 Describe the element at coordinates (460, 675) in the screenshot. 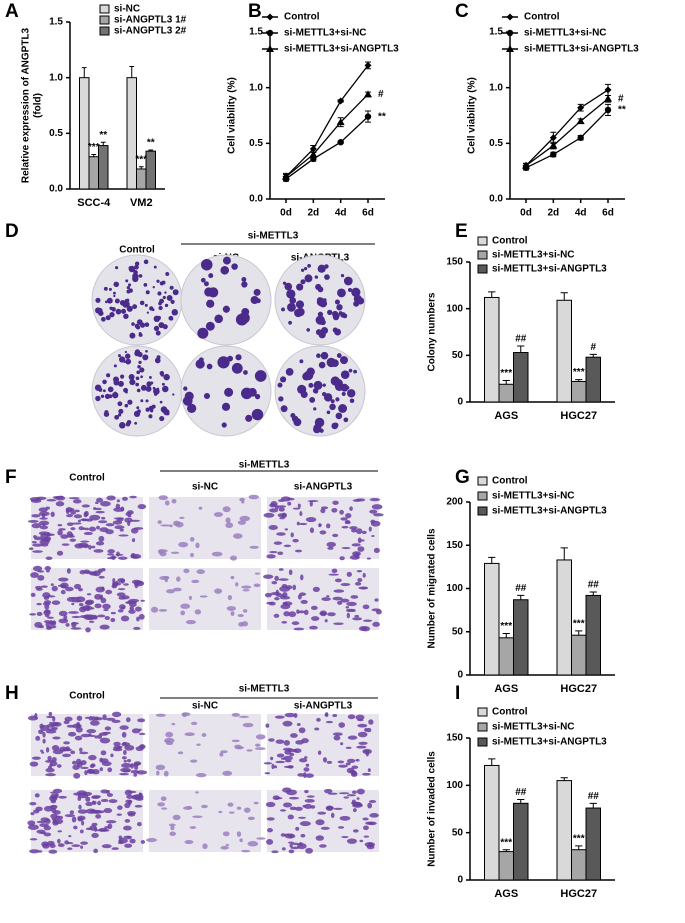

I see `y-tick-label: 0` at that location.